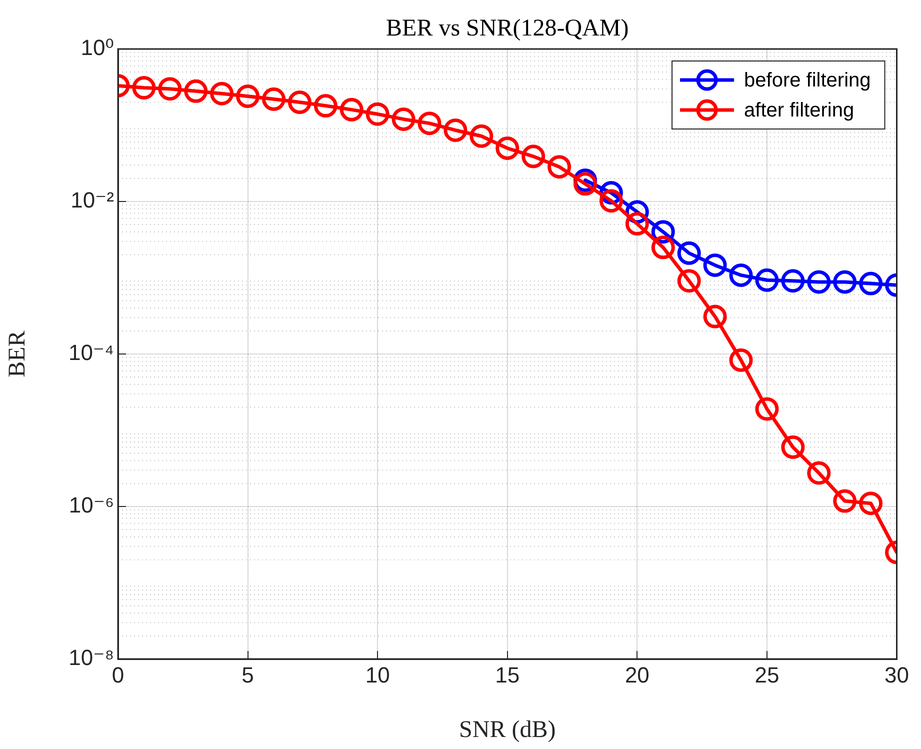 The width and height of the screenshot is (921, 749). What do you see at coordinates (507, 28) in the screenshot?
I see `chart-title: BER vs SNR(128-QAM)` at bounding box center [507, 28].